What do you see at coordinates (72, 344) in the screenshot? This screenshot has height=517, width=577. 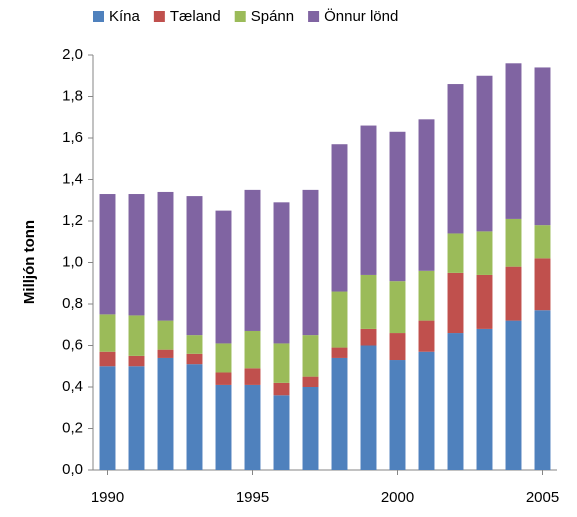 I see `y-tick-label: 0,6` at bounding box center [72, 344].